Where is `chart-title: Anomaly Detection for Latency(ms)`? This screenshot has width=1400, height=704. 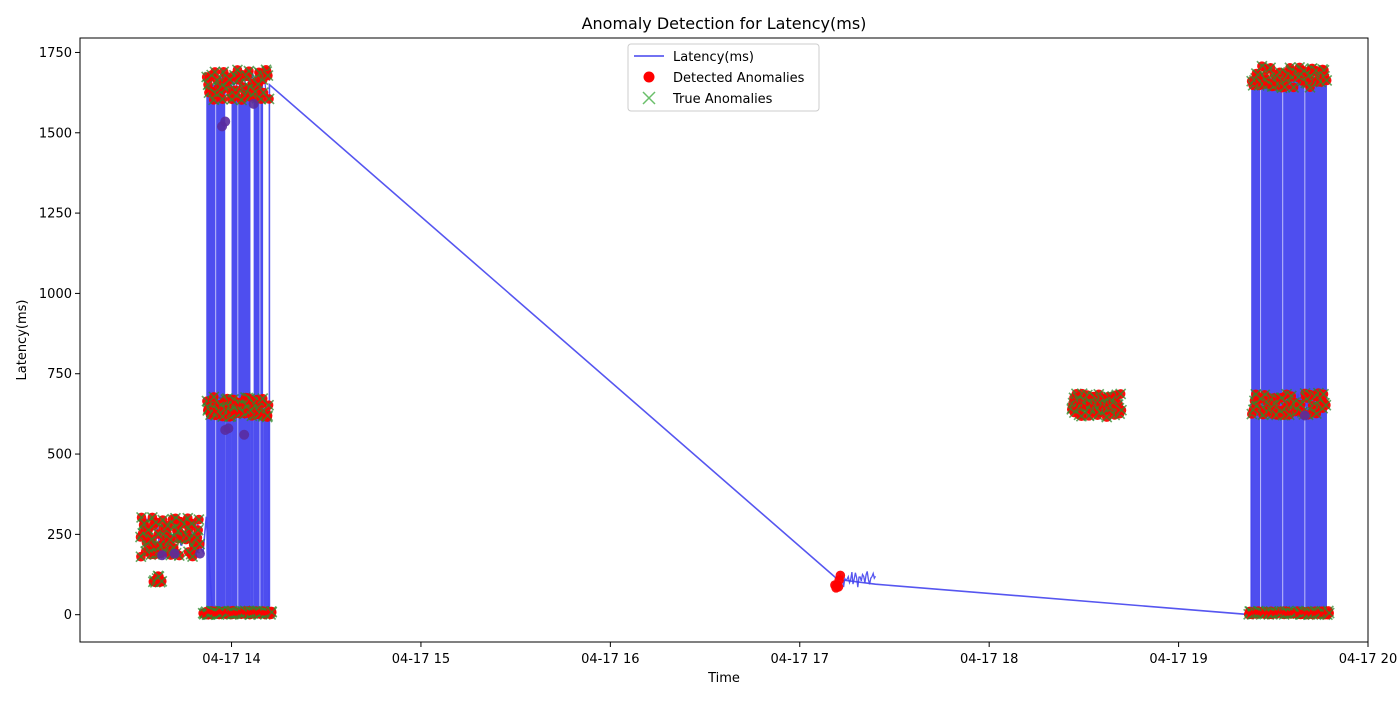
chart-title: Anomaly Detection for Latency(ms) is located at coordinates (724, 23).